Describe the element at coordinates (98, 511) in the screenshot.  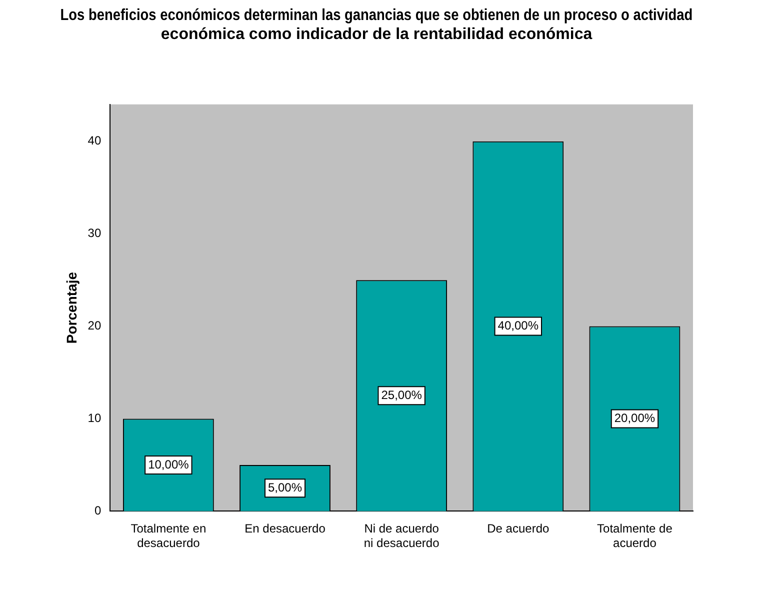
I see `y-tick-label: 0` at that location.